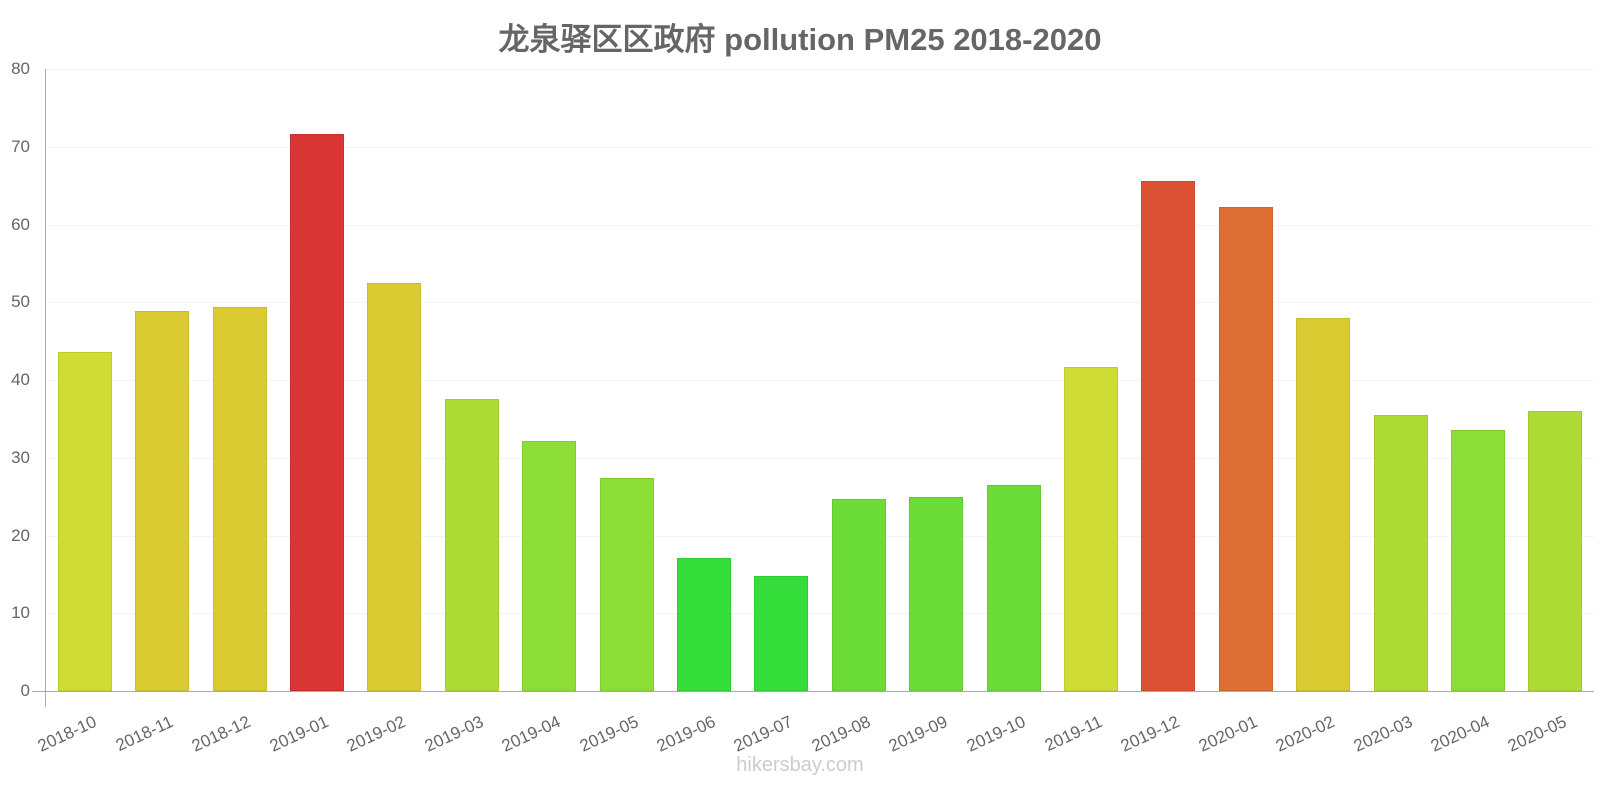 This screenshot has height=800, width=1600. Describe the element at coordinates (144, 734) in the screenshot. I see `x-tick-label: 2018-11` at that location.